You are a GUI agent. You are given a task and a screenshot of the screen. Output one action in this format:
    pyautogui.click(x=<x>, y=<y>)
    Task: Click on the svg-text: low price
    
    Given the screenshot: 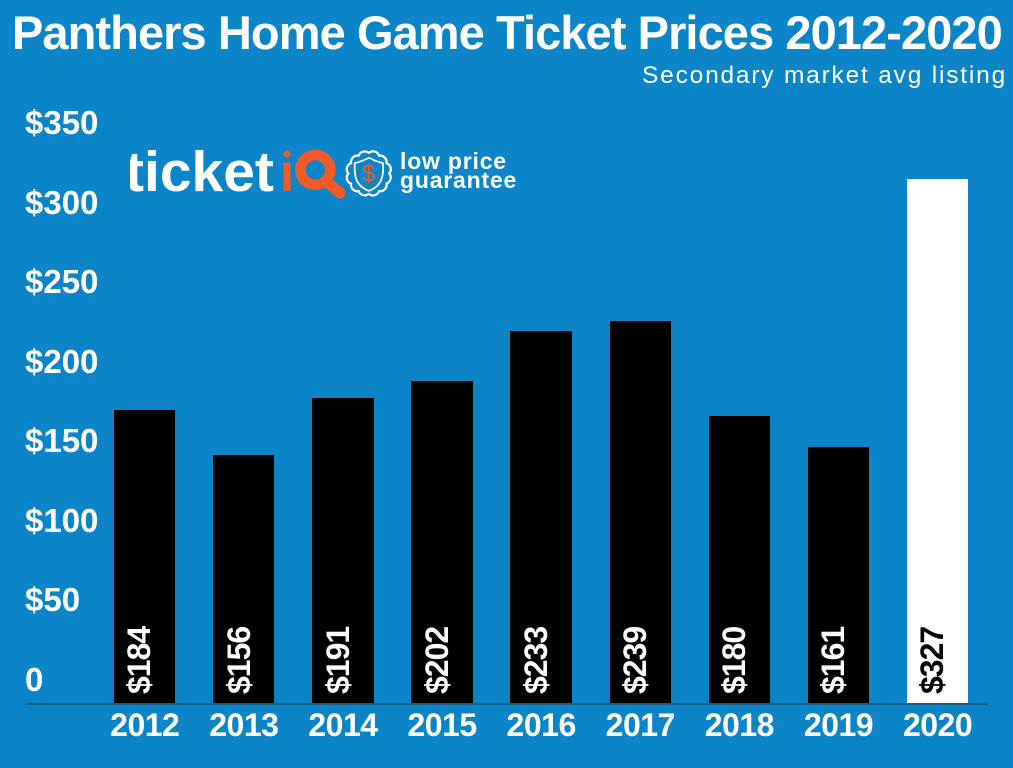 What is the action you would take?
    pyautogui.click(x=453, y=161)
    